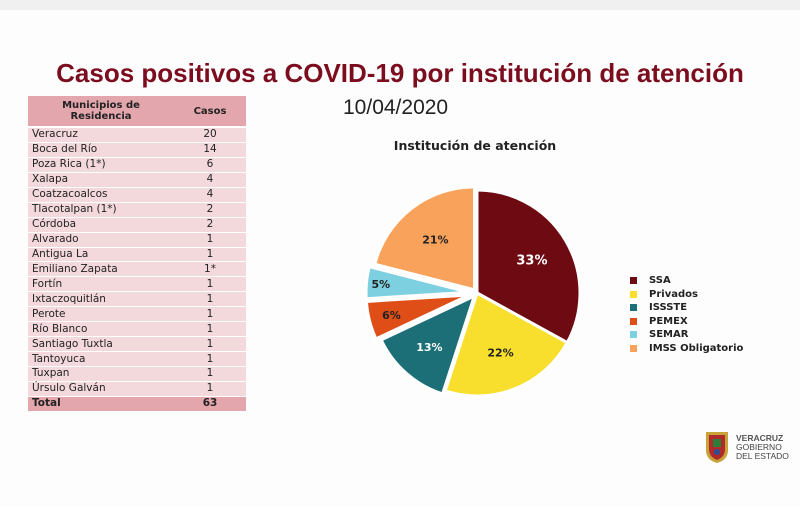 This screenshot has height=507, width=800. I want to click on pie-label: 13%, so click(429, 347).